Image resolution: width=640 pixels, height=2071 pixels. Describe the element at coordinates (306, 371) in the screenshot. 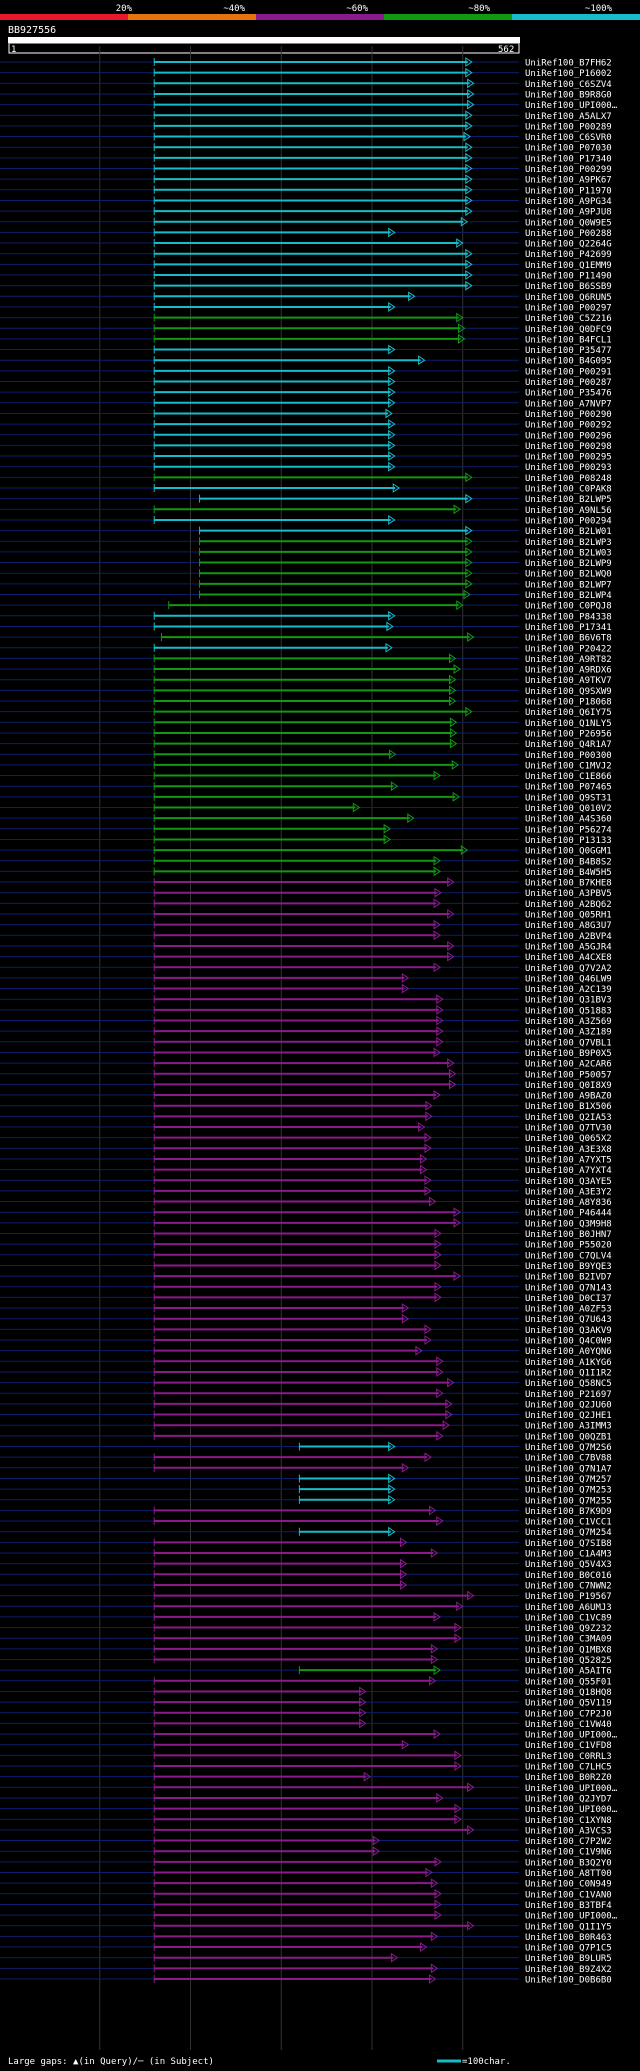

I see `hit-row: UniRef100_P00291` at that location.